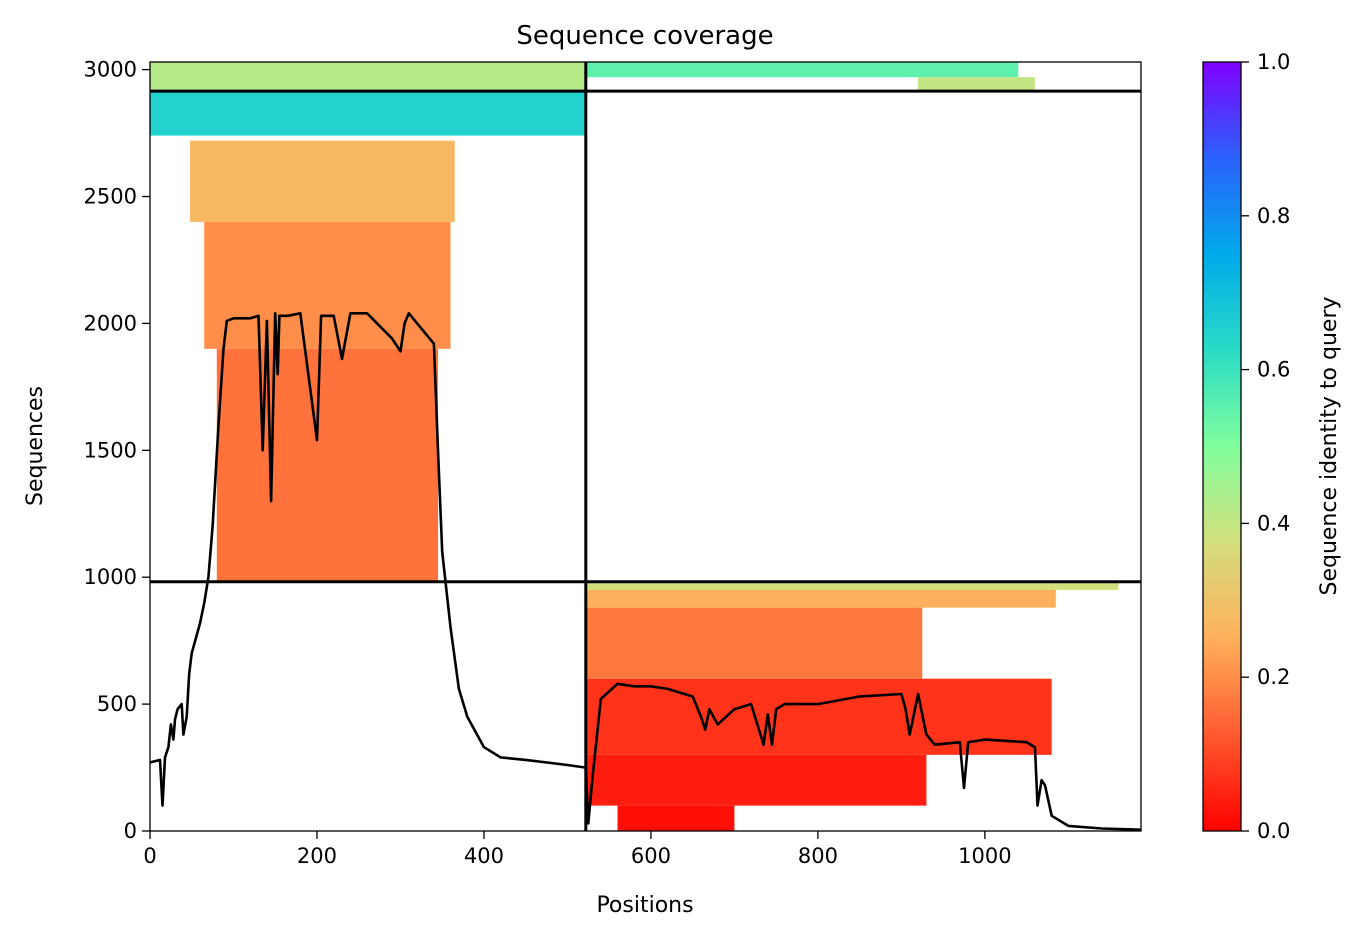 This screenshot has width=1364, height=939. What do you see at coordinates (644, 905) in the screenshot?
I see `x-axis-label: Positions` at bounding box center [644, 905].